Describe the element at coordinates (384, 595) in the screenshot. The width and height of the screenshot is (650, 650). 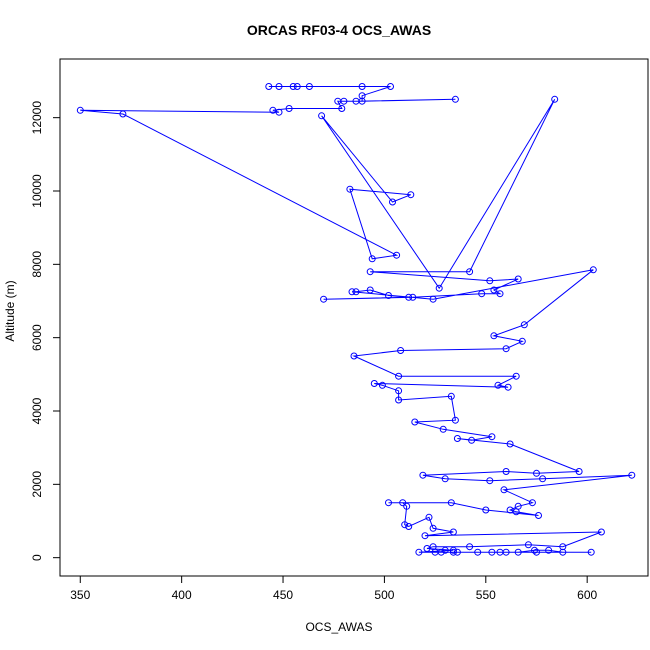
I see `x-tick-label: 500` at that location.